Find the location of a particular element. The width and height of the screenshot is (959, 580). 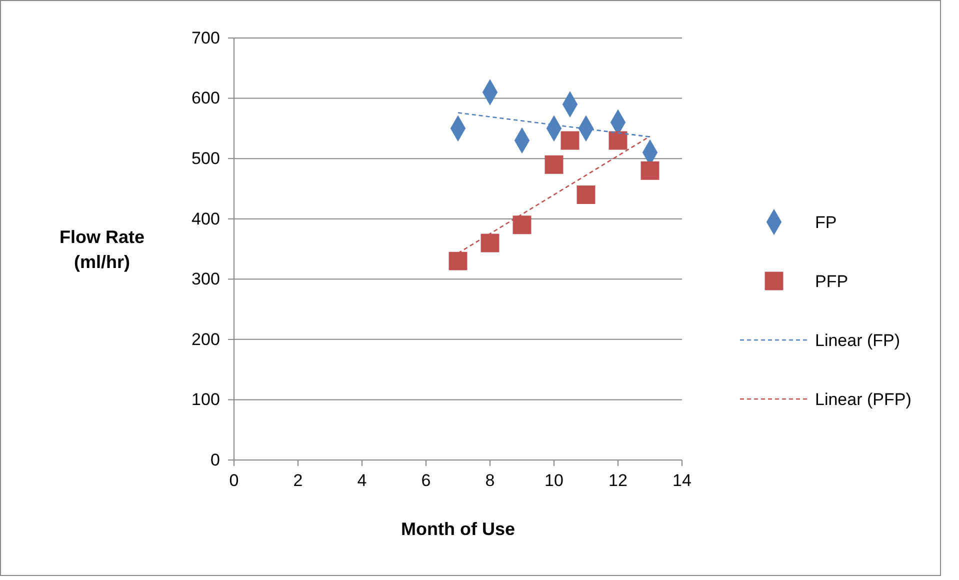

y-tick-label: 600 is located at coordinates (206, 98).